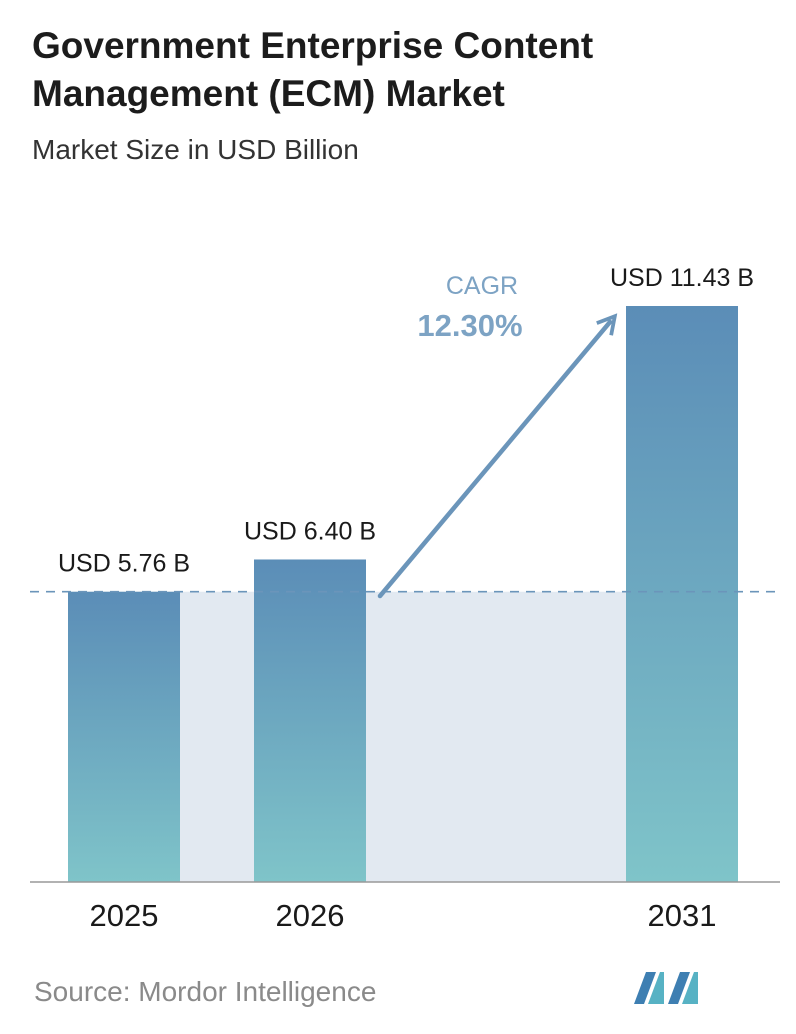  I want to click on value-label-2025: USD 5.76 B, so click(124, 564).